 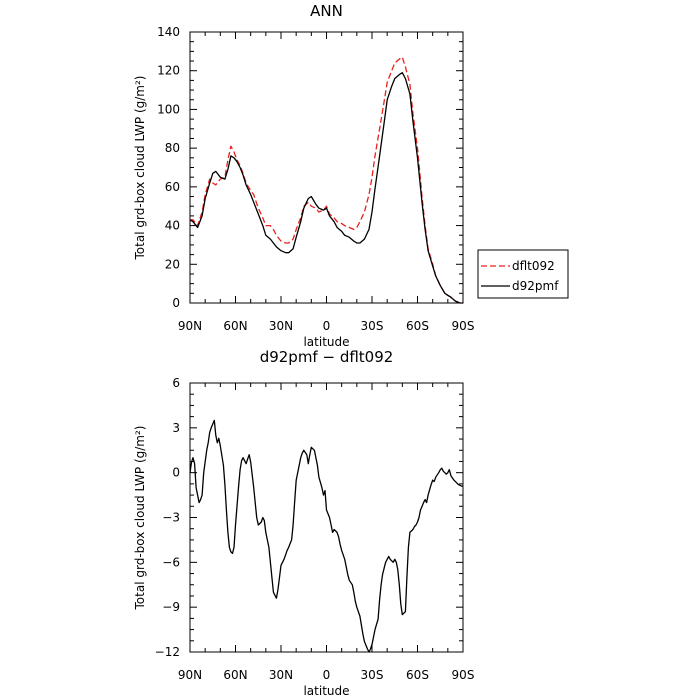 I want to click on y-tick-label: 3, so click(x=176, y=428).